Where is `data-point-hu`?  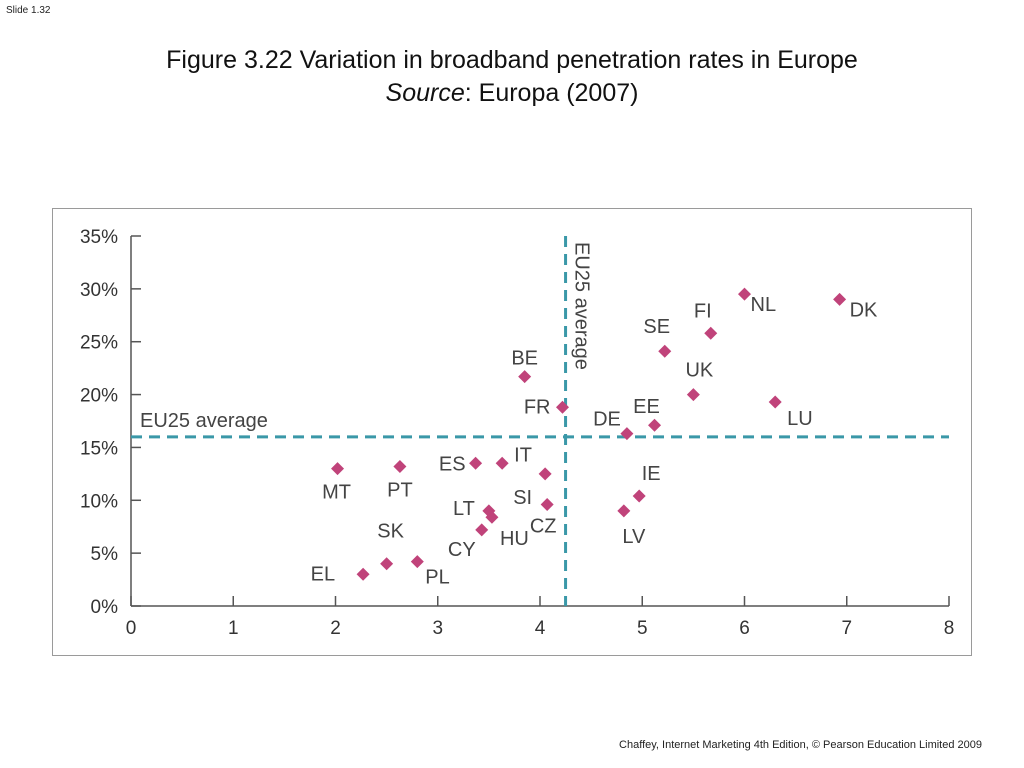 data-point-hu is located at coordinates (492, 517).